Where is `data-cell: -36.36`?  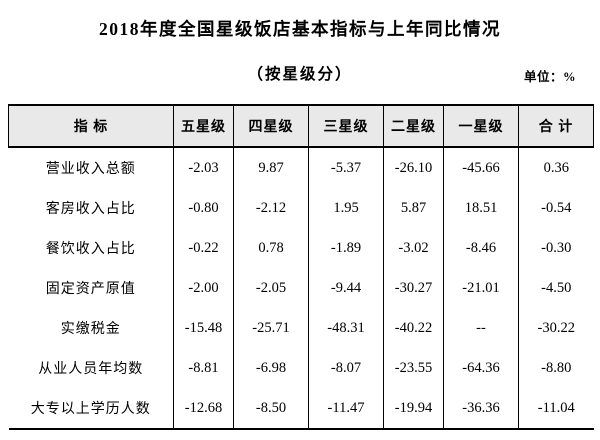 data-cell: -36.36 is located at coordinates (481, 409).